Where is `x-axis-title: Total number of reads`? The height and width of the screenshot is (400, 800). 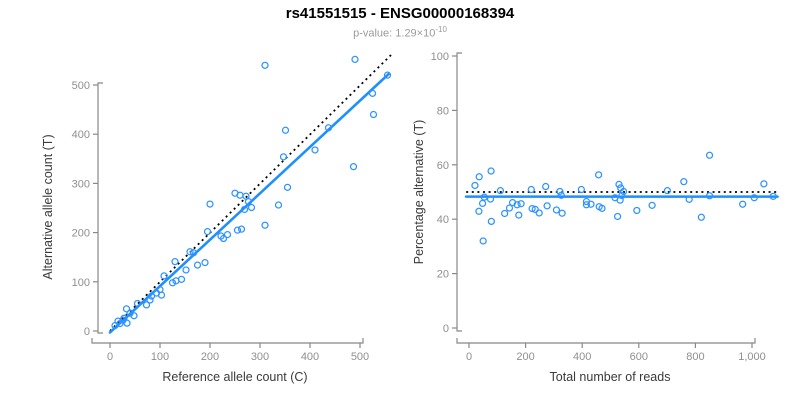 x-axis-title: Total number of reads is located at coordinates (610, 377).